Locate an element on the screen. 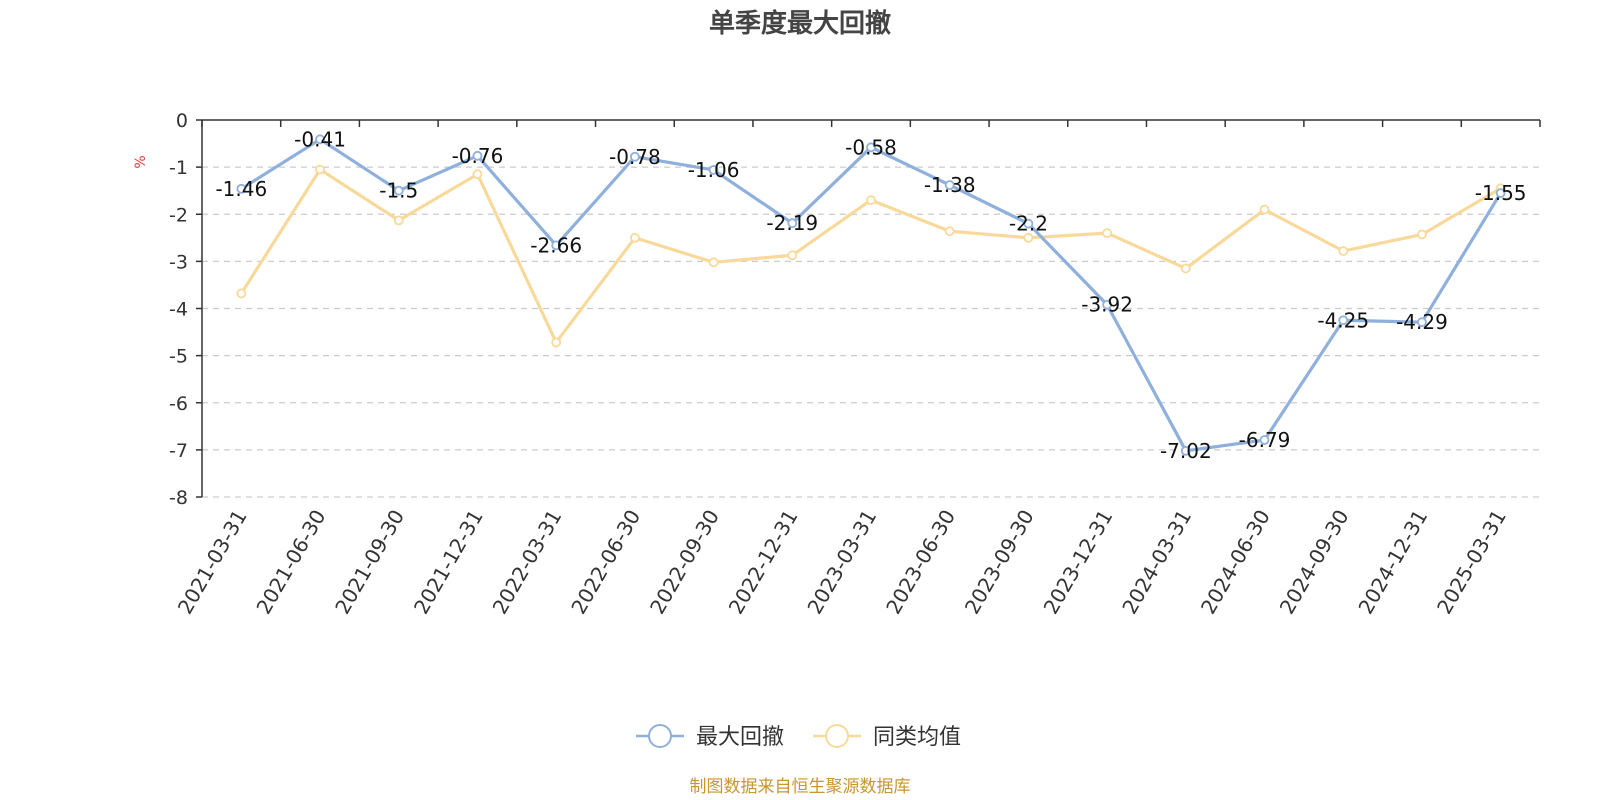 The width and height of the screenshot is (1600, 800). y-tick-label: -4 is located at coordinates (178, 310).